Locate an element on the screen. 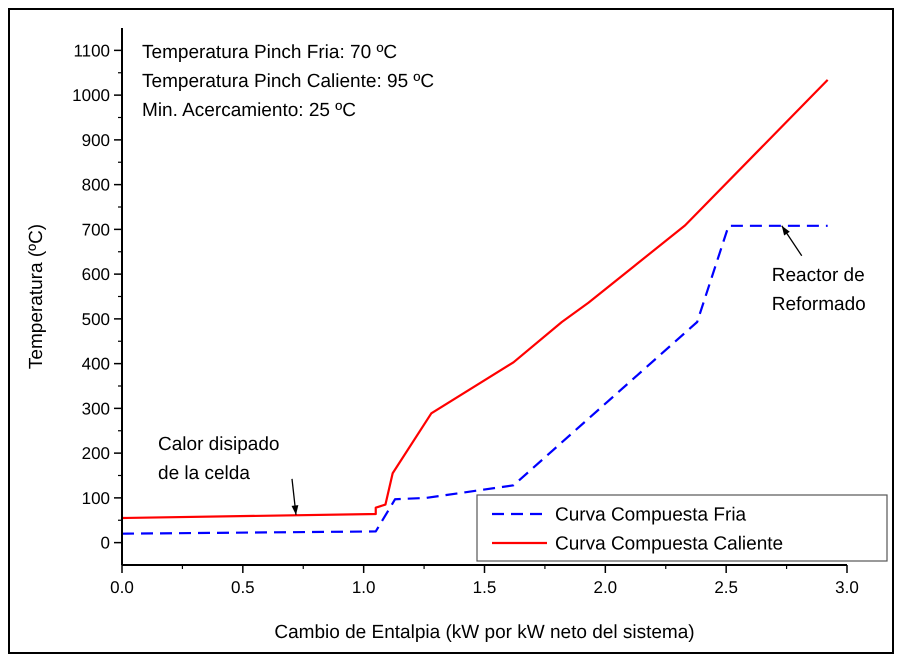  y-tick-label: 600 is located at coordinates (96, 274).